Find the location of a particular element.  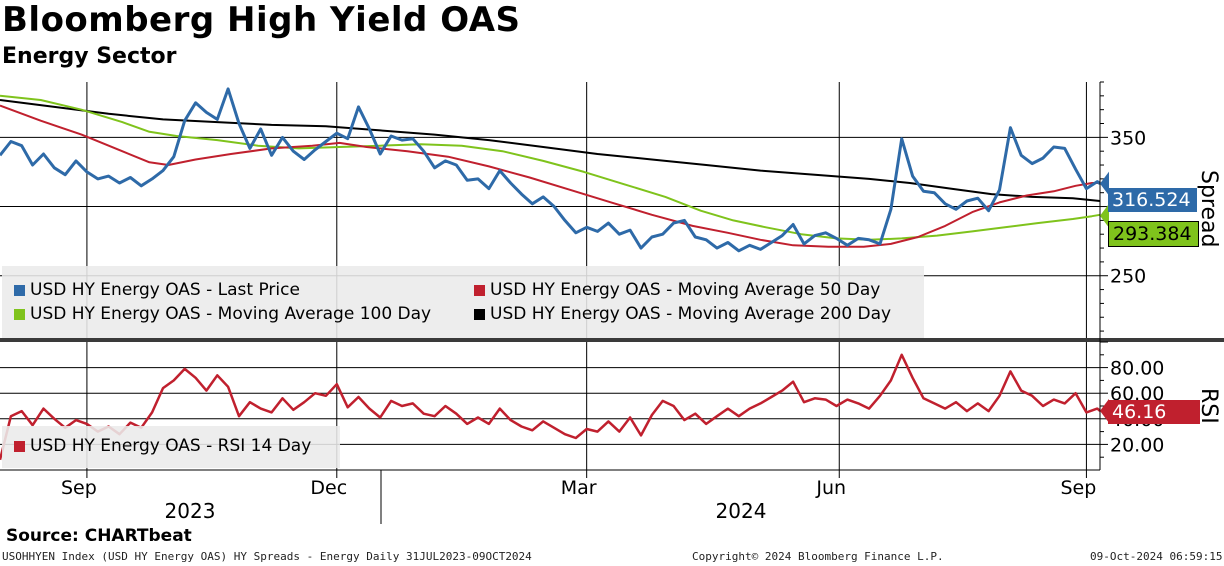

legend-swatch-ma100 is located at coordinates (19, 314).